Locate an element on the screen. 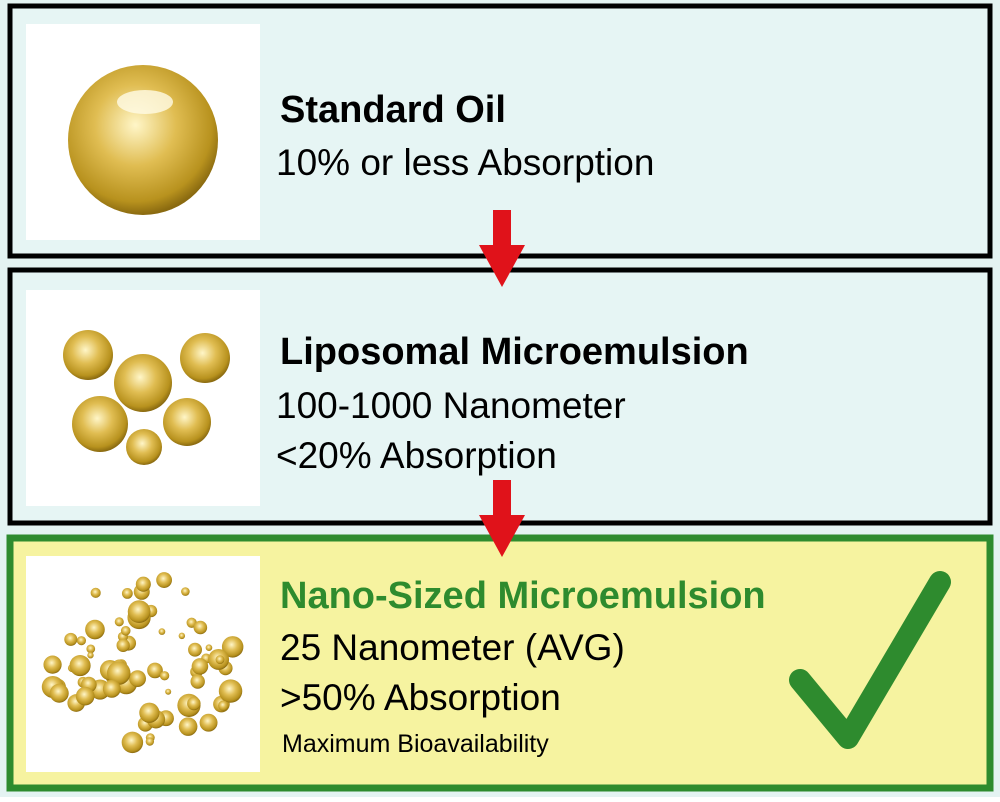 The image size is (1000, 802). panel-title: Standard Oil is located at coordinates (393, 110).